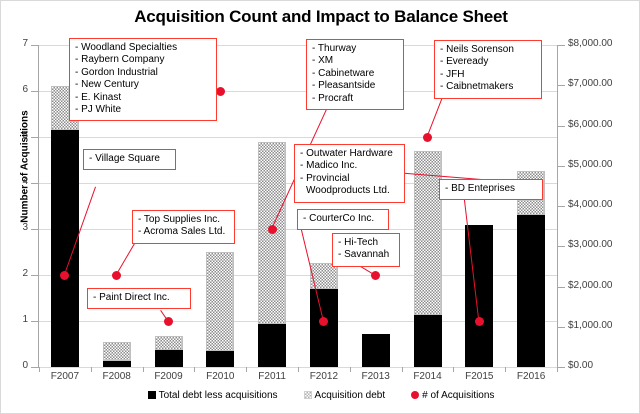  What do you see at coordinates (25, 135) in the screenshot?
I see `y-tick-label-primary: 5` at bounding box center [25, 135].